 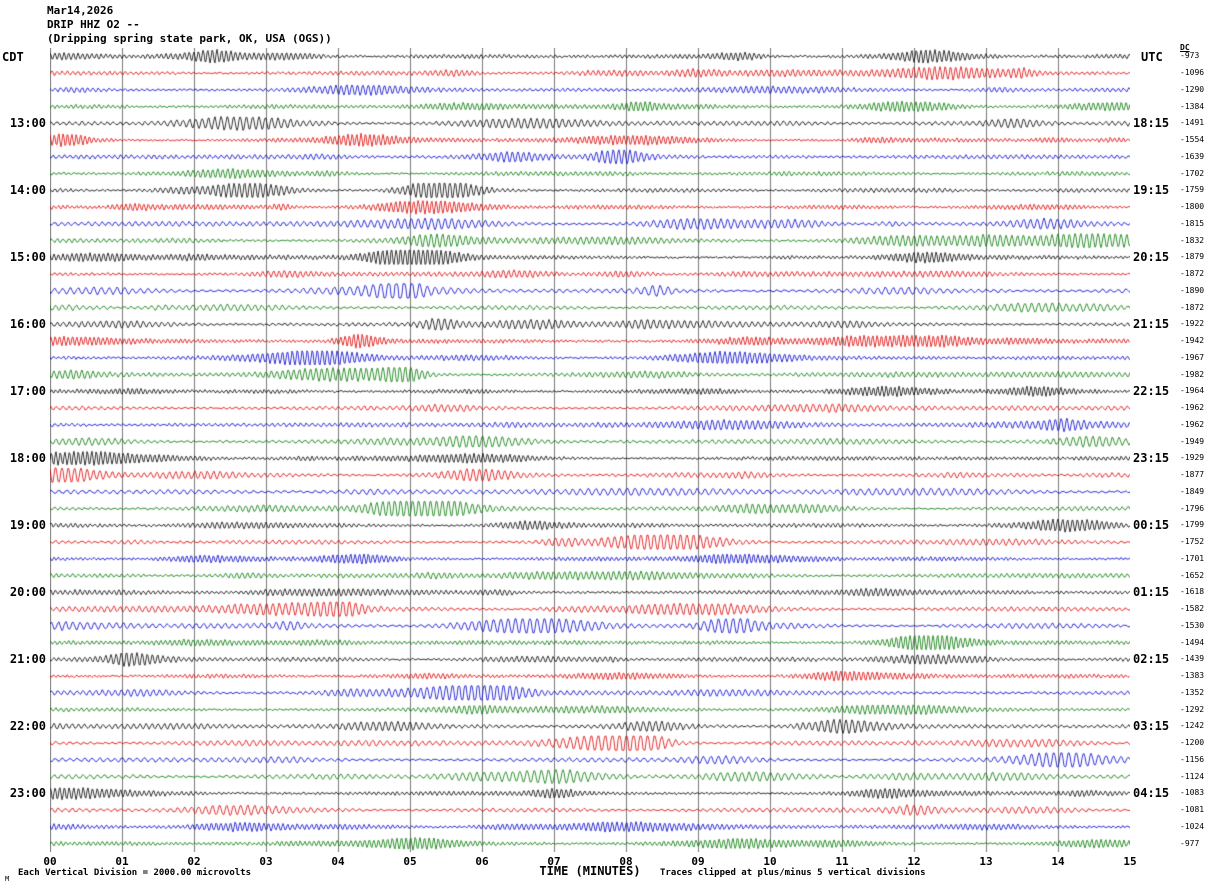 I want to click on x-axis-title: TIME (MINUTES), so click(x=590, y=871).